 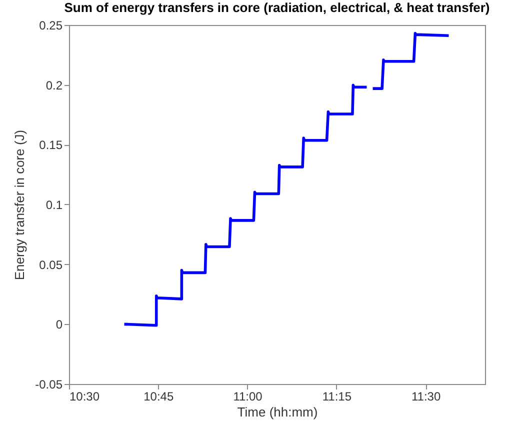 What do you see at coordinates (51, 265) in the screenshot?
I see `y-tick-label: 0.05` at bounding box center [51, 265].